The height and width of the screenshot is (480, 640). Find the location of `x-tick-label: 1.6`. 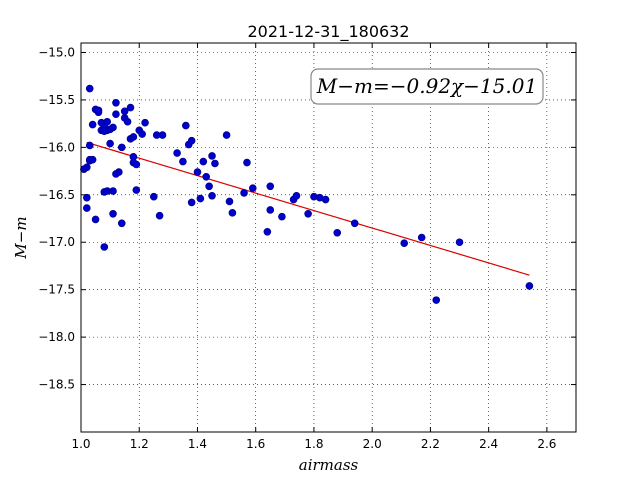

x-tick-label: 1.6 is located at coordinates (255, 444).